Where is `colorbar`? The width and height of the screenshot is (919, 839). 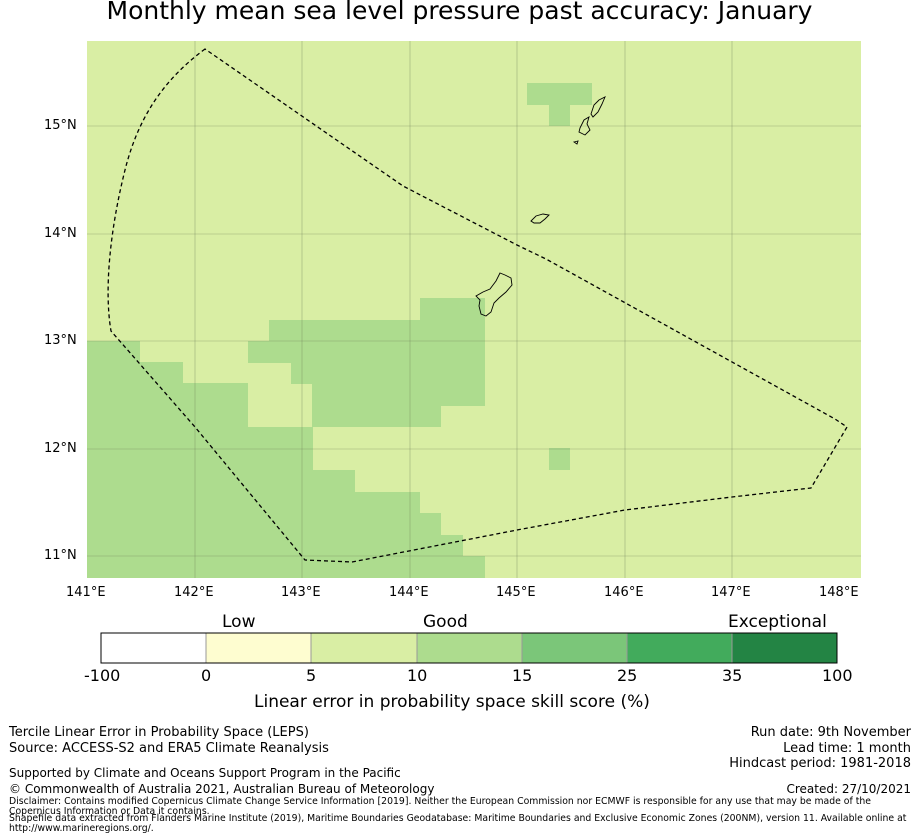
colorbar is located at coordinates (469, 648).